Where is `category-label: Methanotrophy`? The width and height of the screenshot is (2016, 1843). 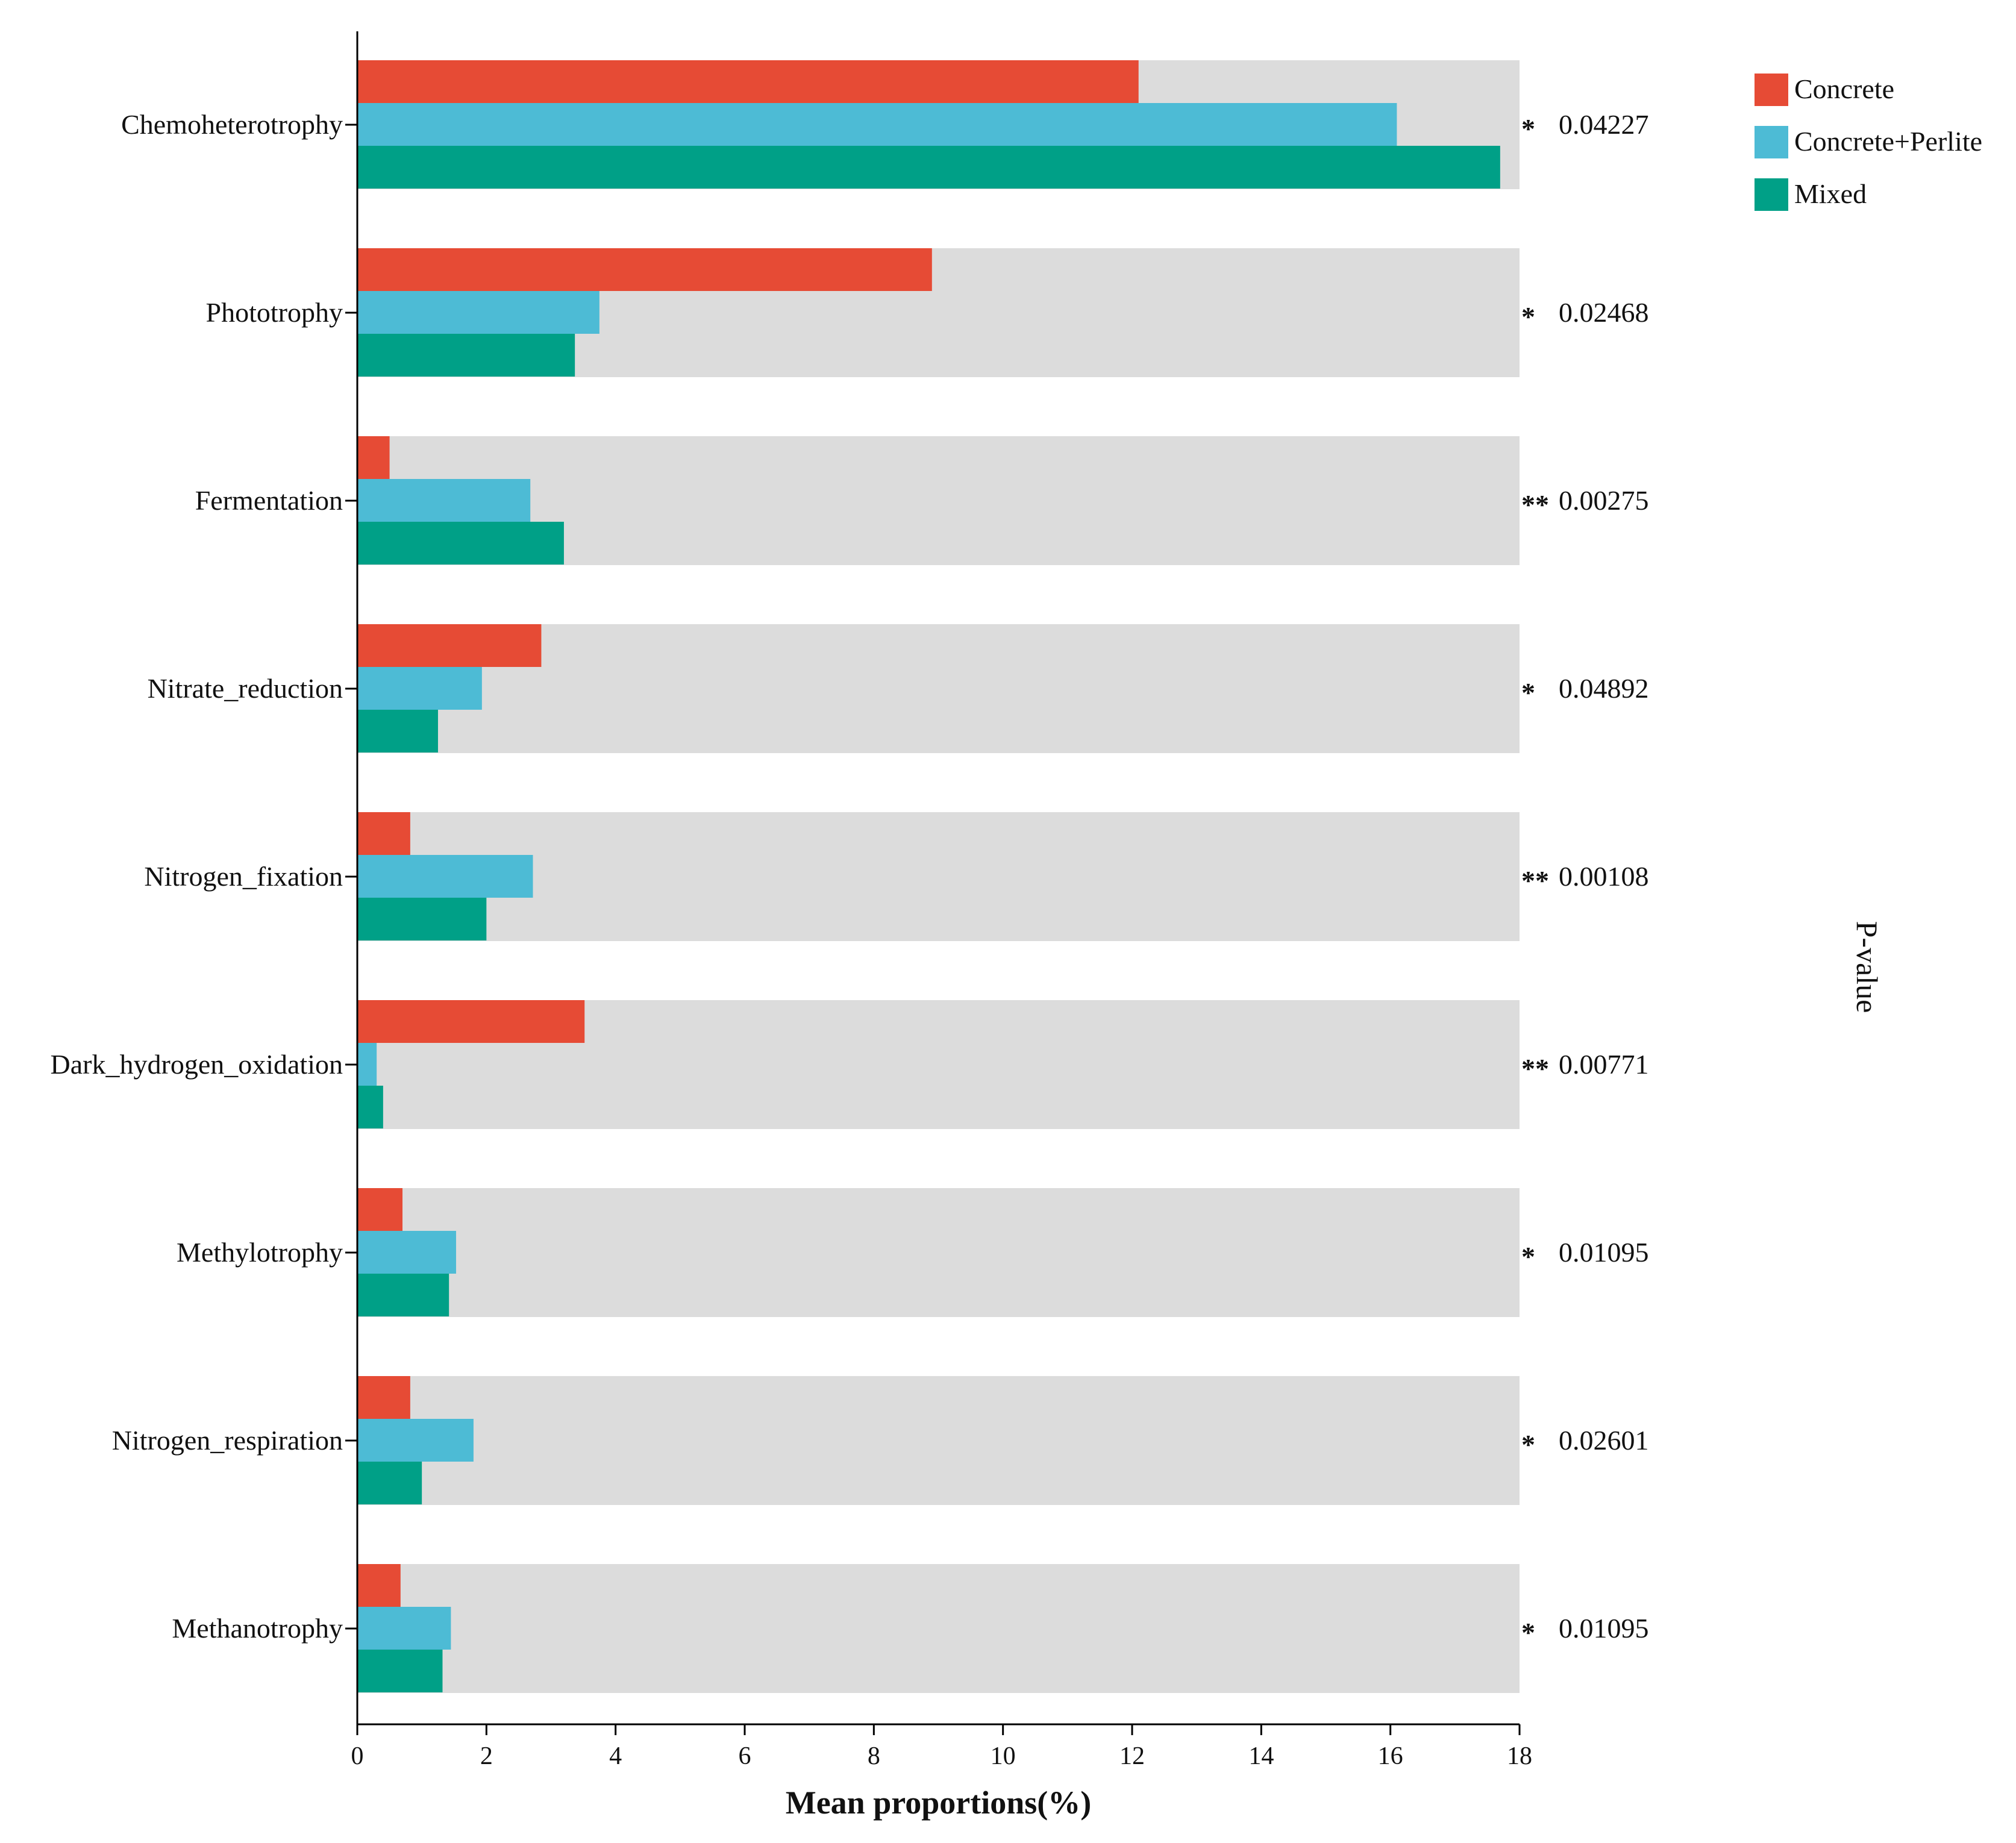
category-label: Methanotrophy is located at coordinates (257, 1628).